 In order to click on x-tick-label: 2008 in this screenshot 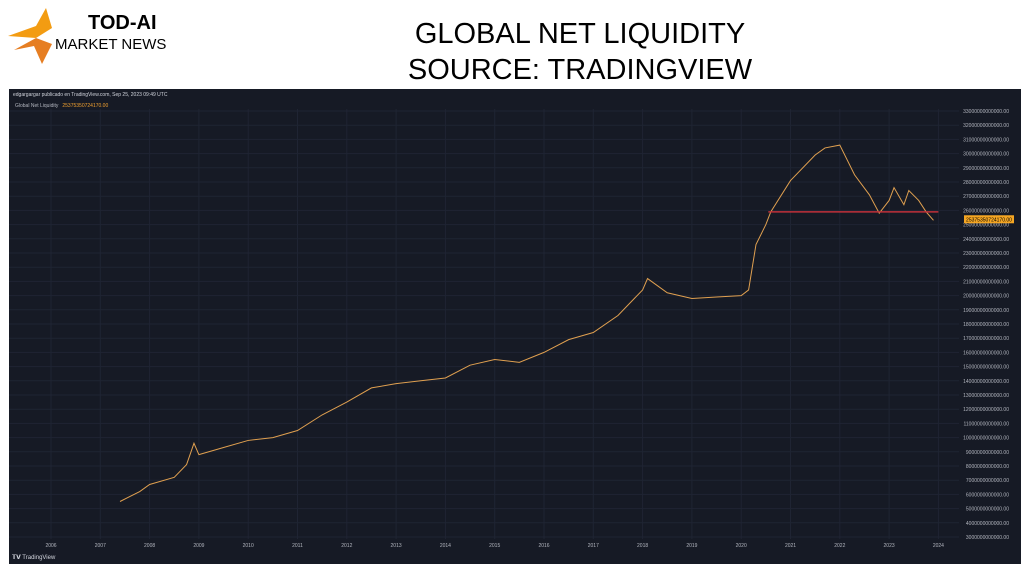, I will do `click(149, 546)`.